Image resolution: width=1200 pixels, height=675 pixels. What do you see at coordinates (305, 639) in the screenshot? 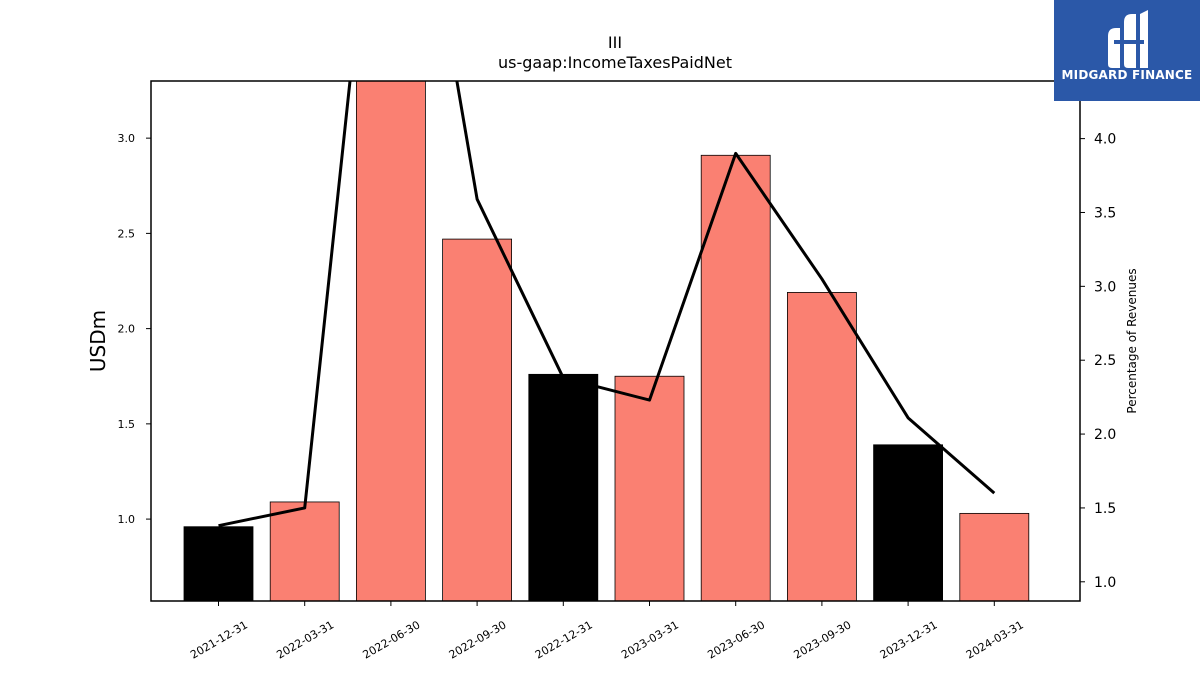
I see `x-tick-label: 2022-03-31` at bounding box center [305, 639].